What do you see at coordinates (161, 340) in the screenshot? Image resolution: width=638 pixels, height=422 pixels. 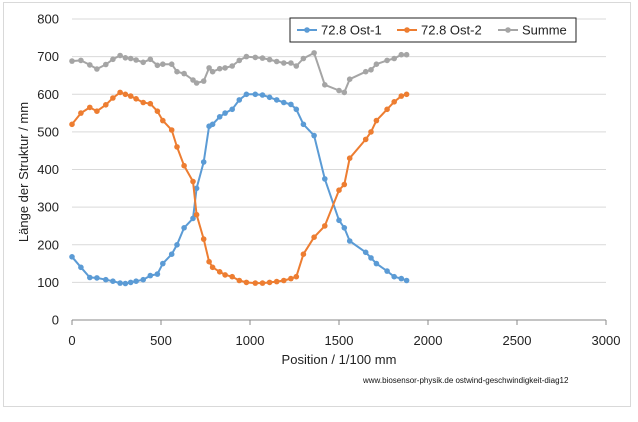 I see `x-tick-label: 500` at bounding box center [161, 340].